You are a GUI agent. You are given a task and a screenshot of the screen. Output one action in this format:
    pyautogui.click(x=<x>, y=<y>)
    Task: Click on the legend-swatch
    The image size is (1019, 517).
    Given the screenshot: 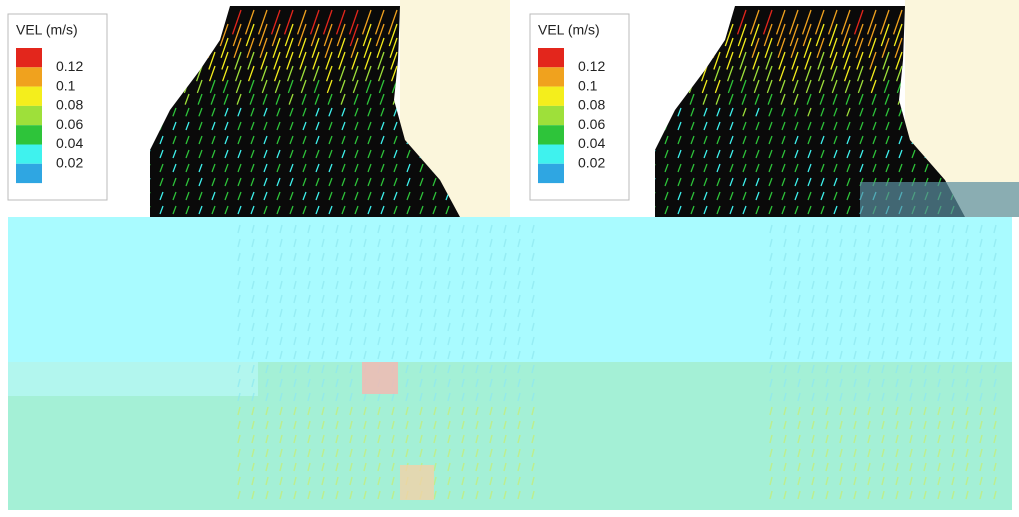 What is the action you would take?
    pyautogui.click(x=551, y=135)
    